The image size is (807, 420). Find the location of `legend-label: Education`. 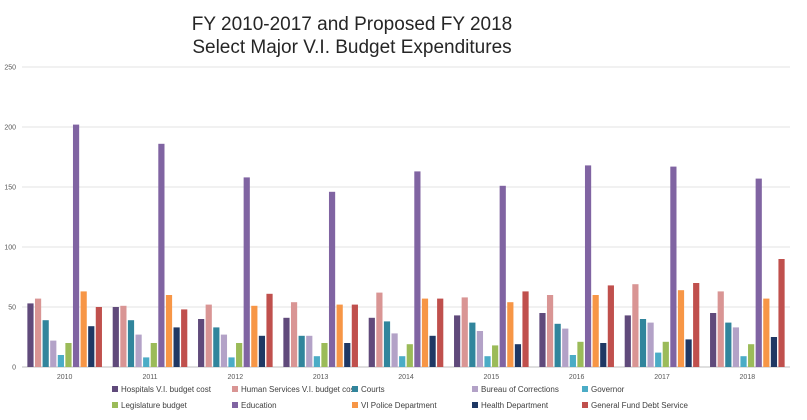

legend-label: Education is located at coordinates (259, 405).